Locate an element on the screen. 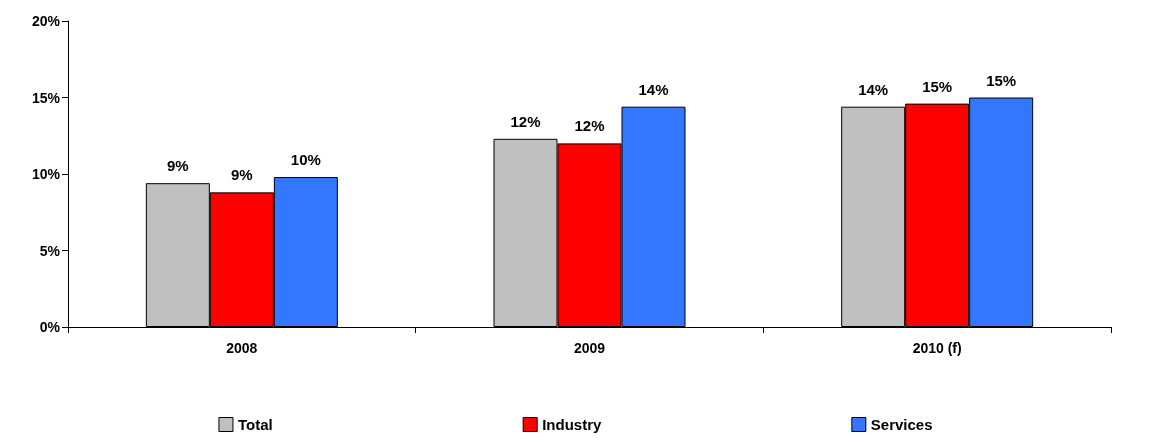  x-tick-label: 2009 is located at coordinates (589, 348).